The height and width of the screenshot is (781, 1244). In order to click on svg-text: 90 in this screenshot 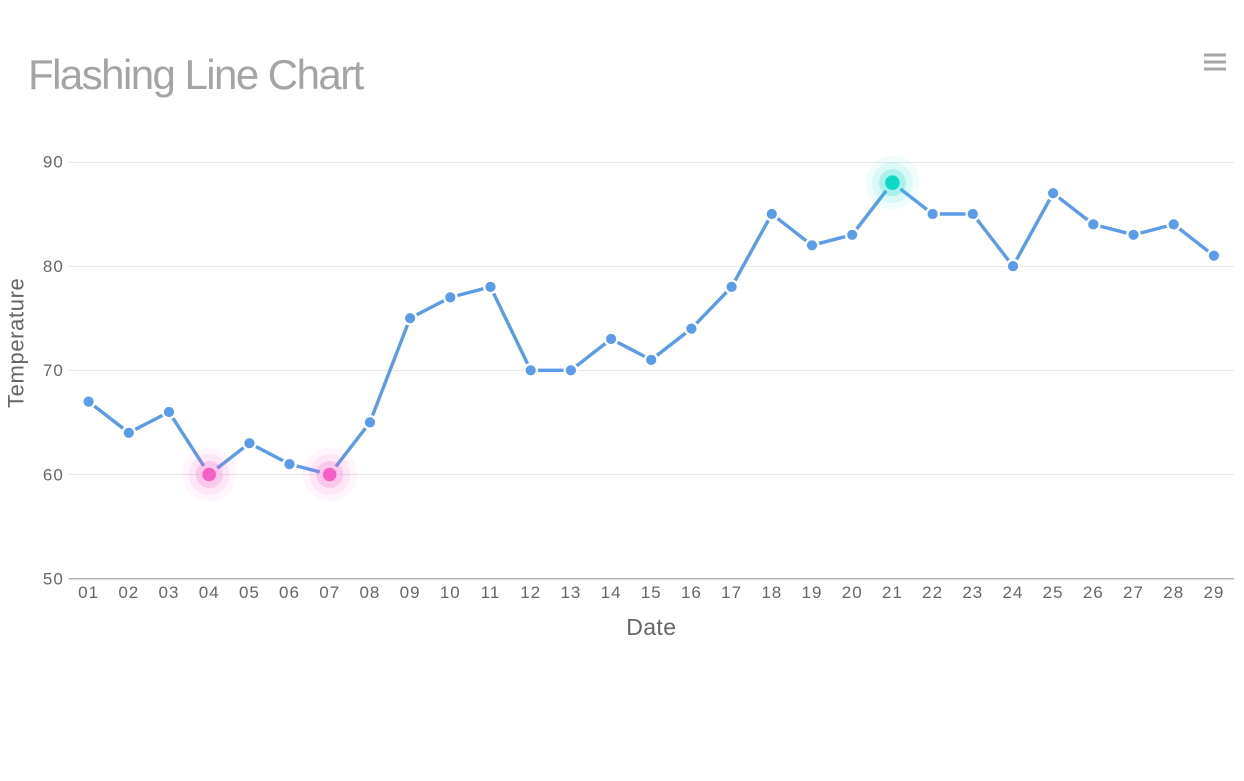, I will do `click(53, 162)`.